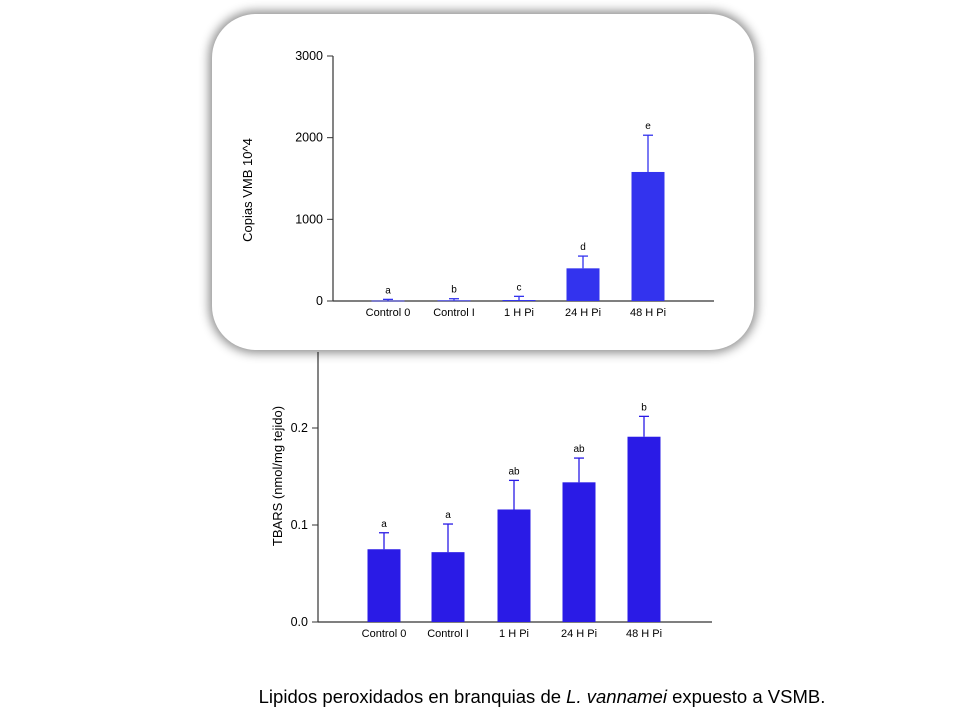  Describe the element at coordinates (644, 407) in the screenshot. I see `tbars-significance-label: b` at that location.